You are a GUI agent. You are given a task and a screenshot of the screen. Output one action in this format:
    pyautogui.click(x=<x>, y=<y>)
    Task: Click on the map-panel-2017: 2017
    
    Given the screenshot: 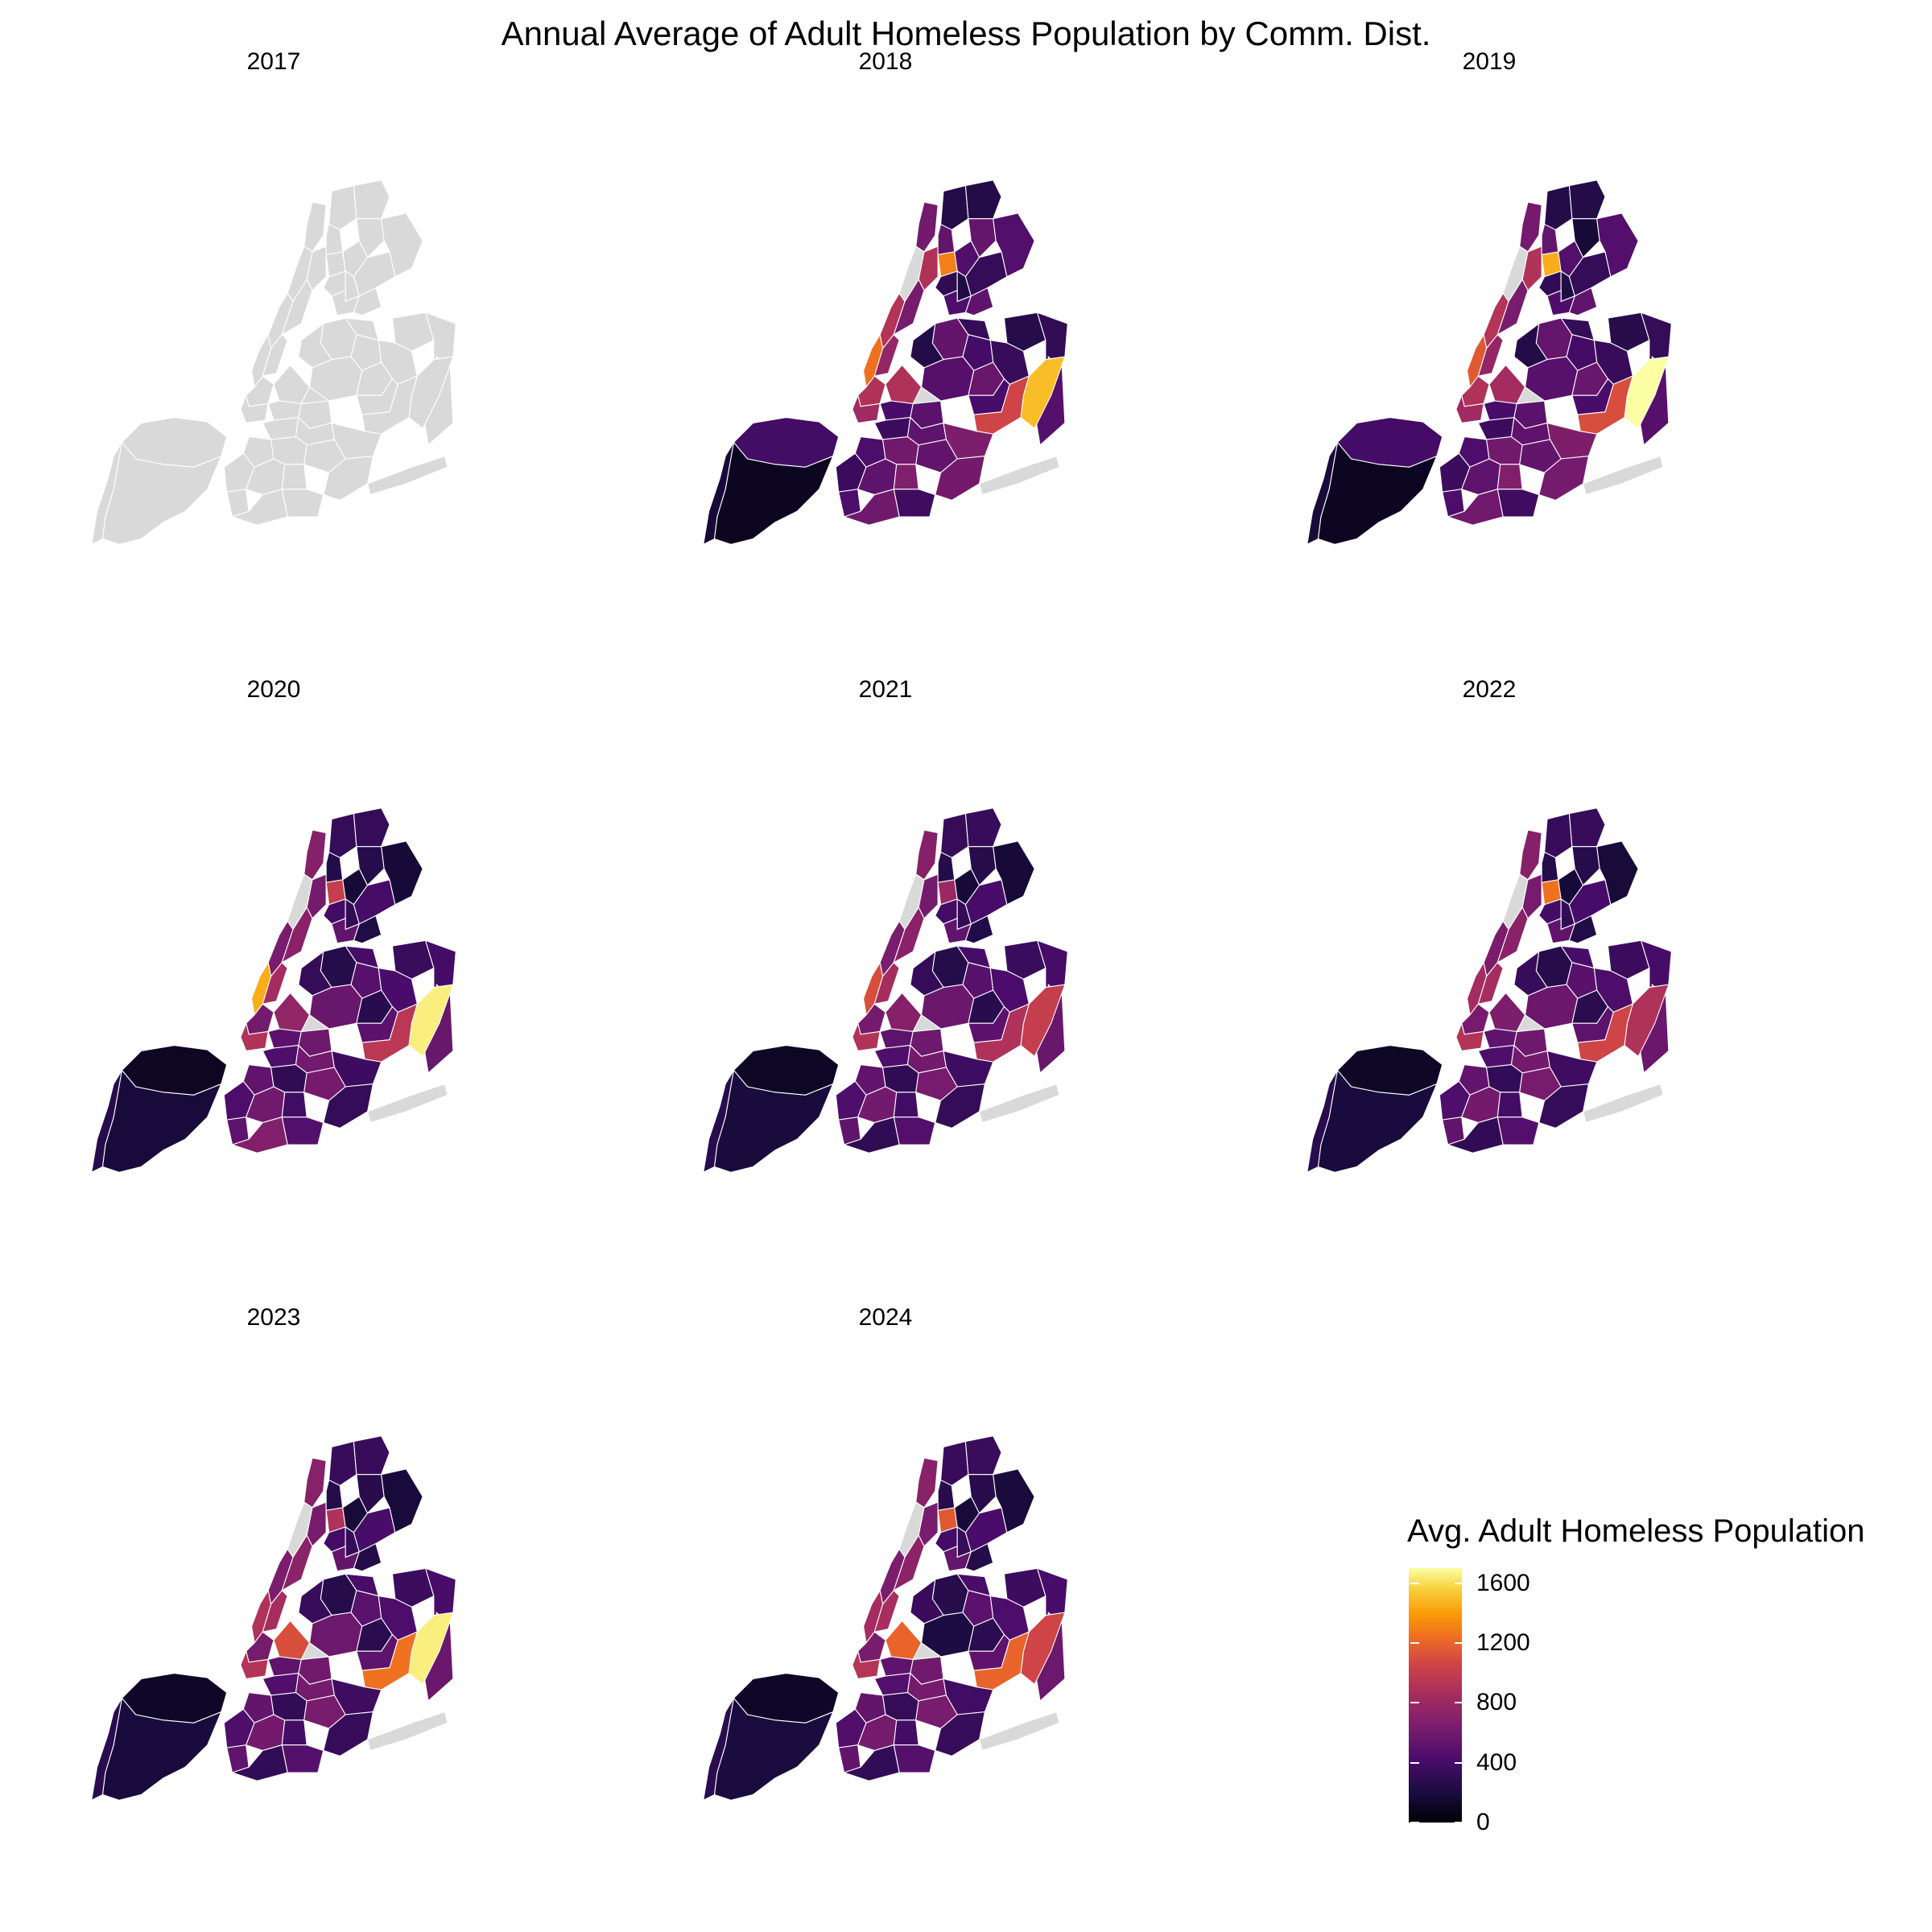 What is the action you would take?
    pyautogui.click(x=362, y=354)
    